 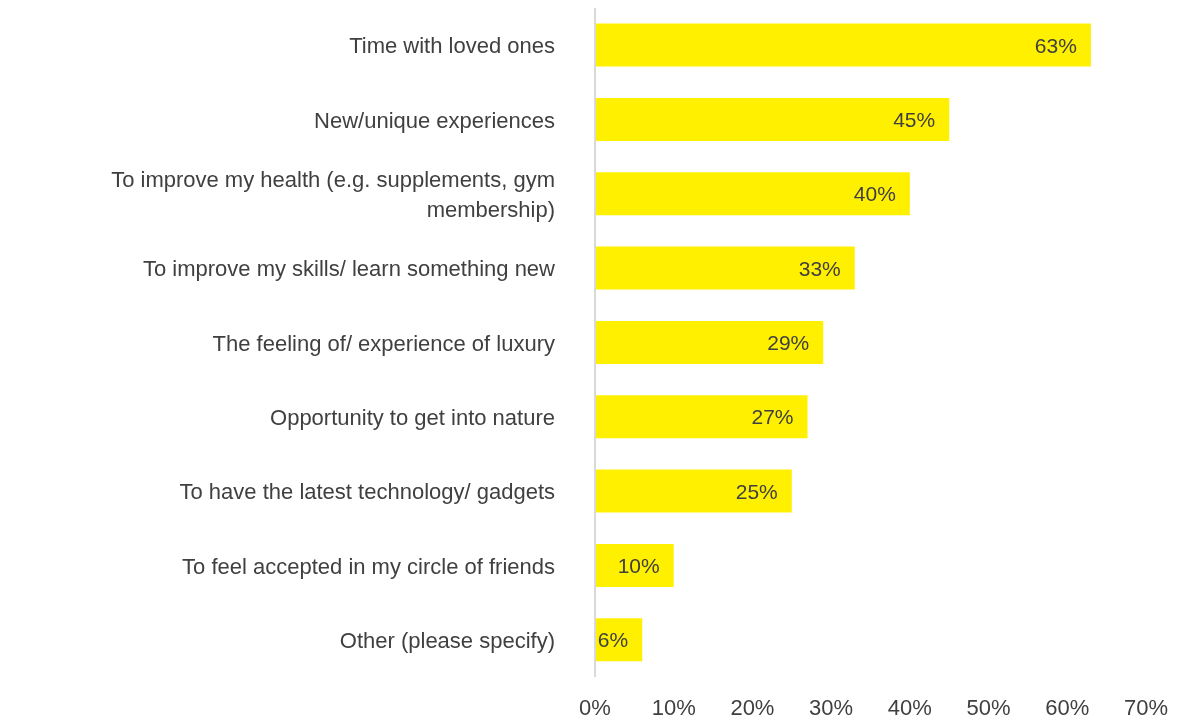 I want to click on x-tick-label: 10%, so click(x=673, y=707).